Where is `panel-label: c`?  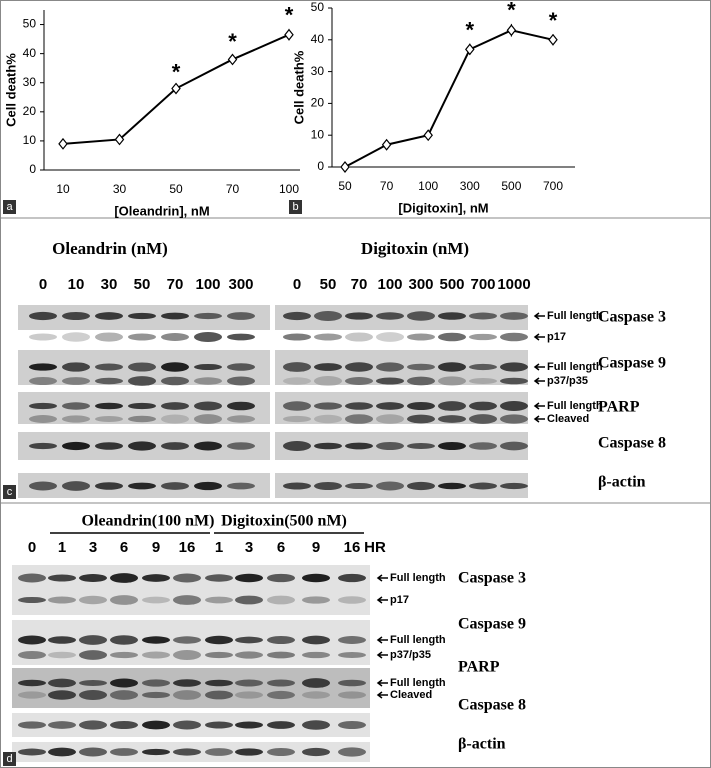
panel-label: c is located at coordinates (10, 492).